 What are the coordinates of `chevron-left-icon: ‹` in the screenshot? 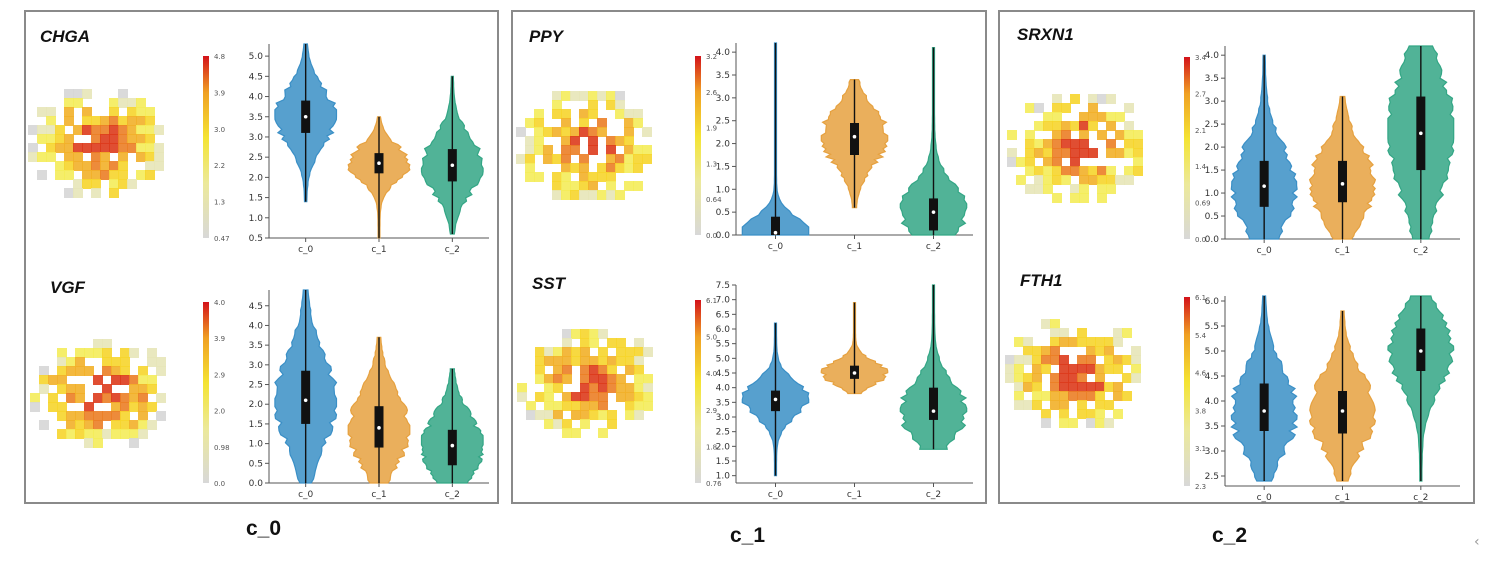 It's located at (1477, 542).